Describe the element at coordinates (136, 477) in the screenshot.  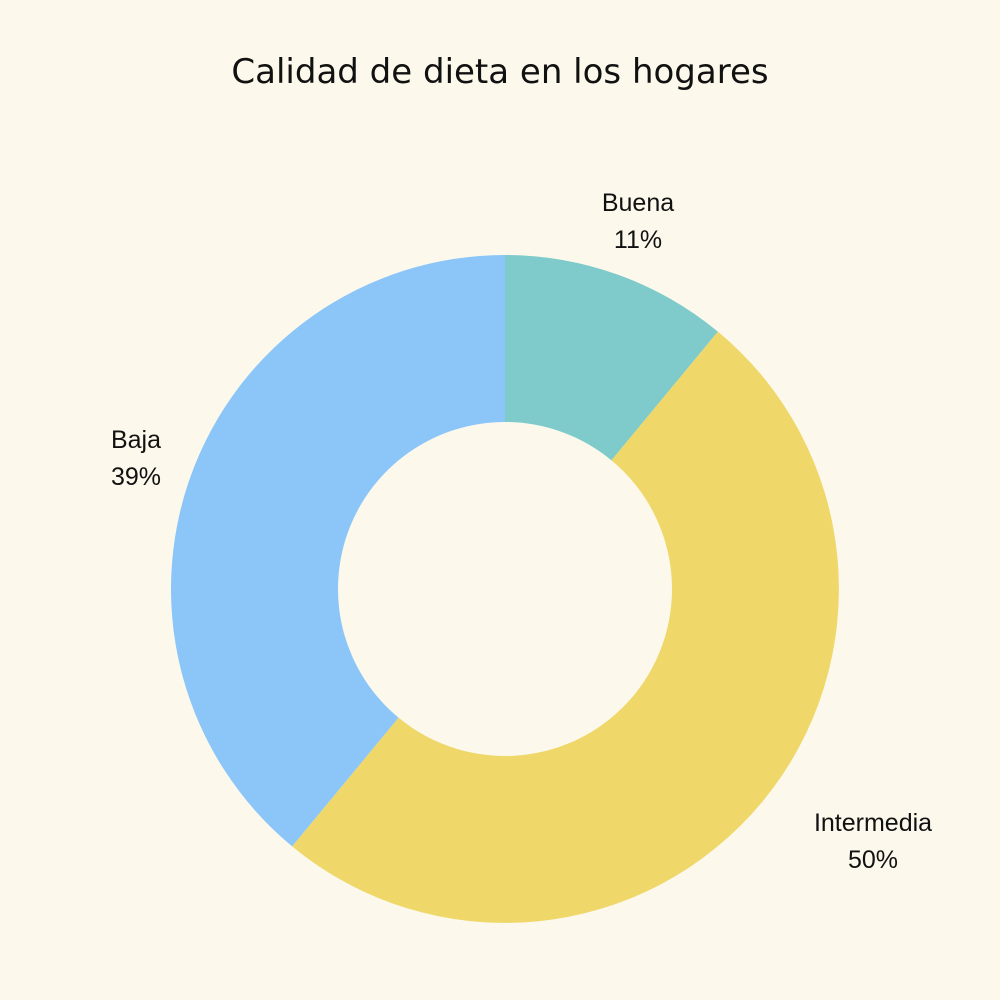
I see `slice-value-baja: 39%` at that location.